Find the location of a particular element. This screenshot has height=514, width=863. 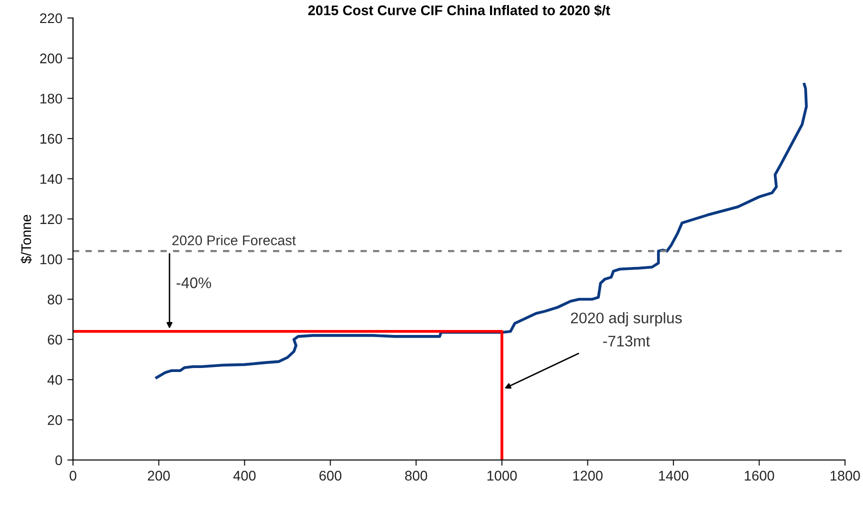

y-tick-label: 120 is located at coordinates (51, 219).